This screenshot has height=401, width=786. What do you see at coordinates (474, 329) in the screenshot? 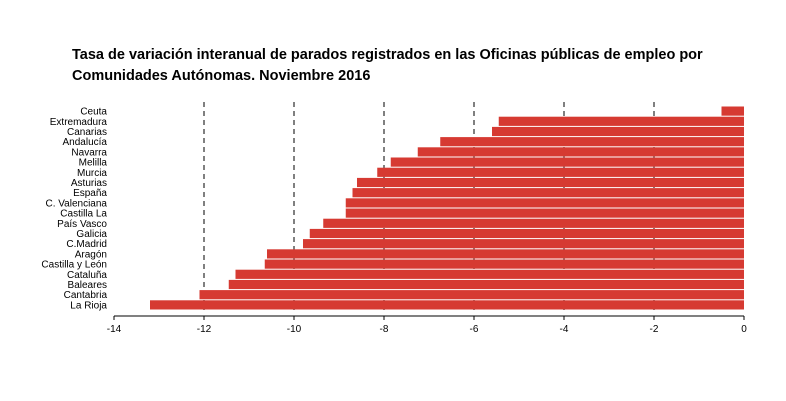
I see `x-tick-label: -6` at bounding box center [474, 329].